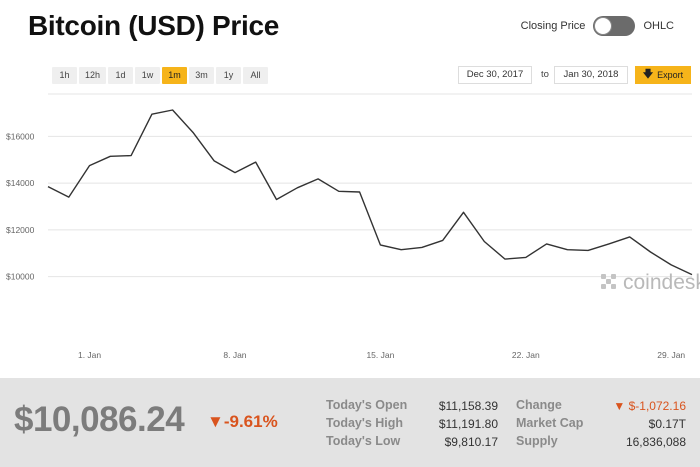  I want to click on x-tick-label: 15. Jan, so click(380, 355).